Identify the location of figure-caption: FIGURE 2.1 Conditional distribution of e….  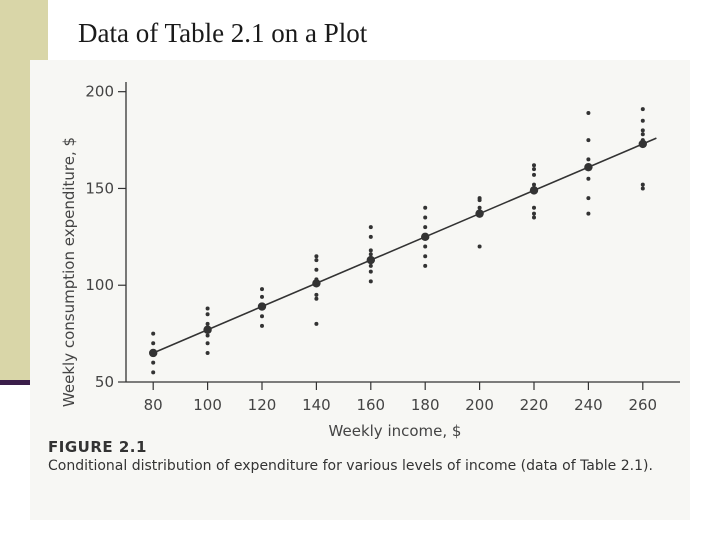
(363, 456).